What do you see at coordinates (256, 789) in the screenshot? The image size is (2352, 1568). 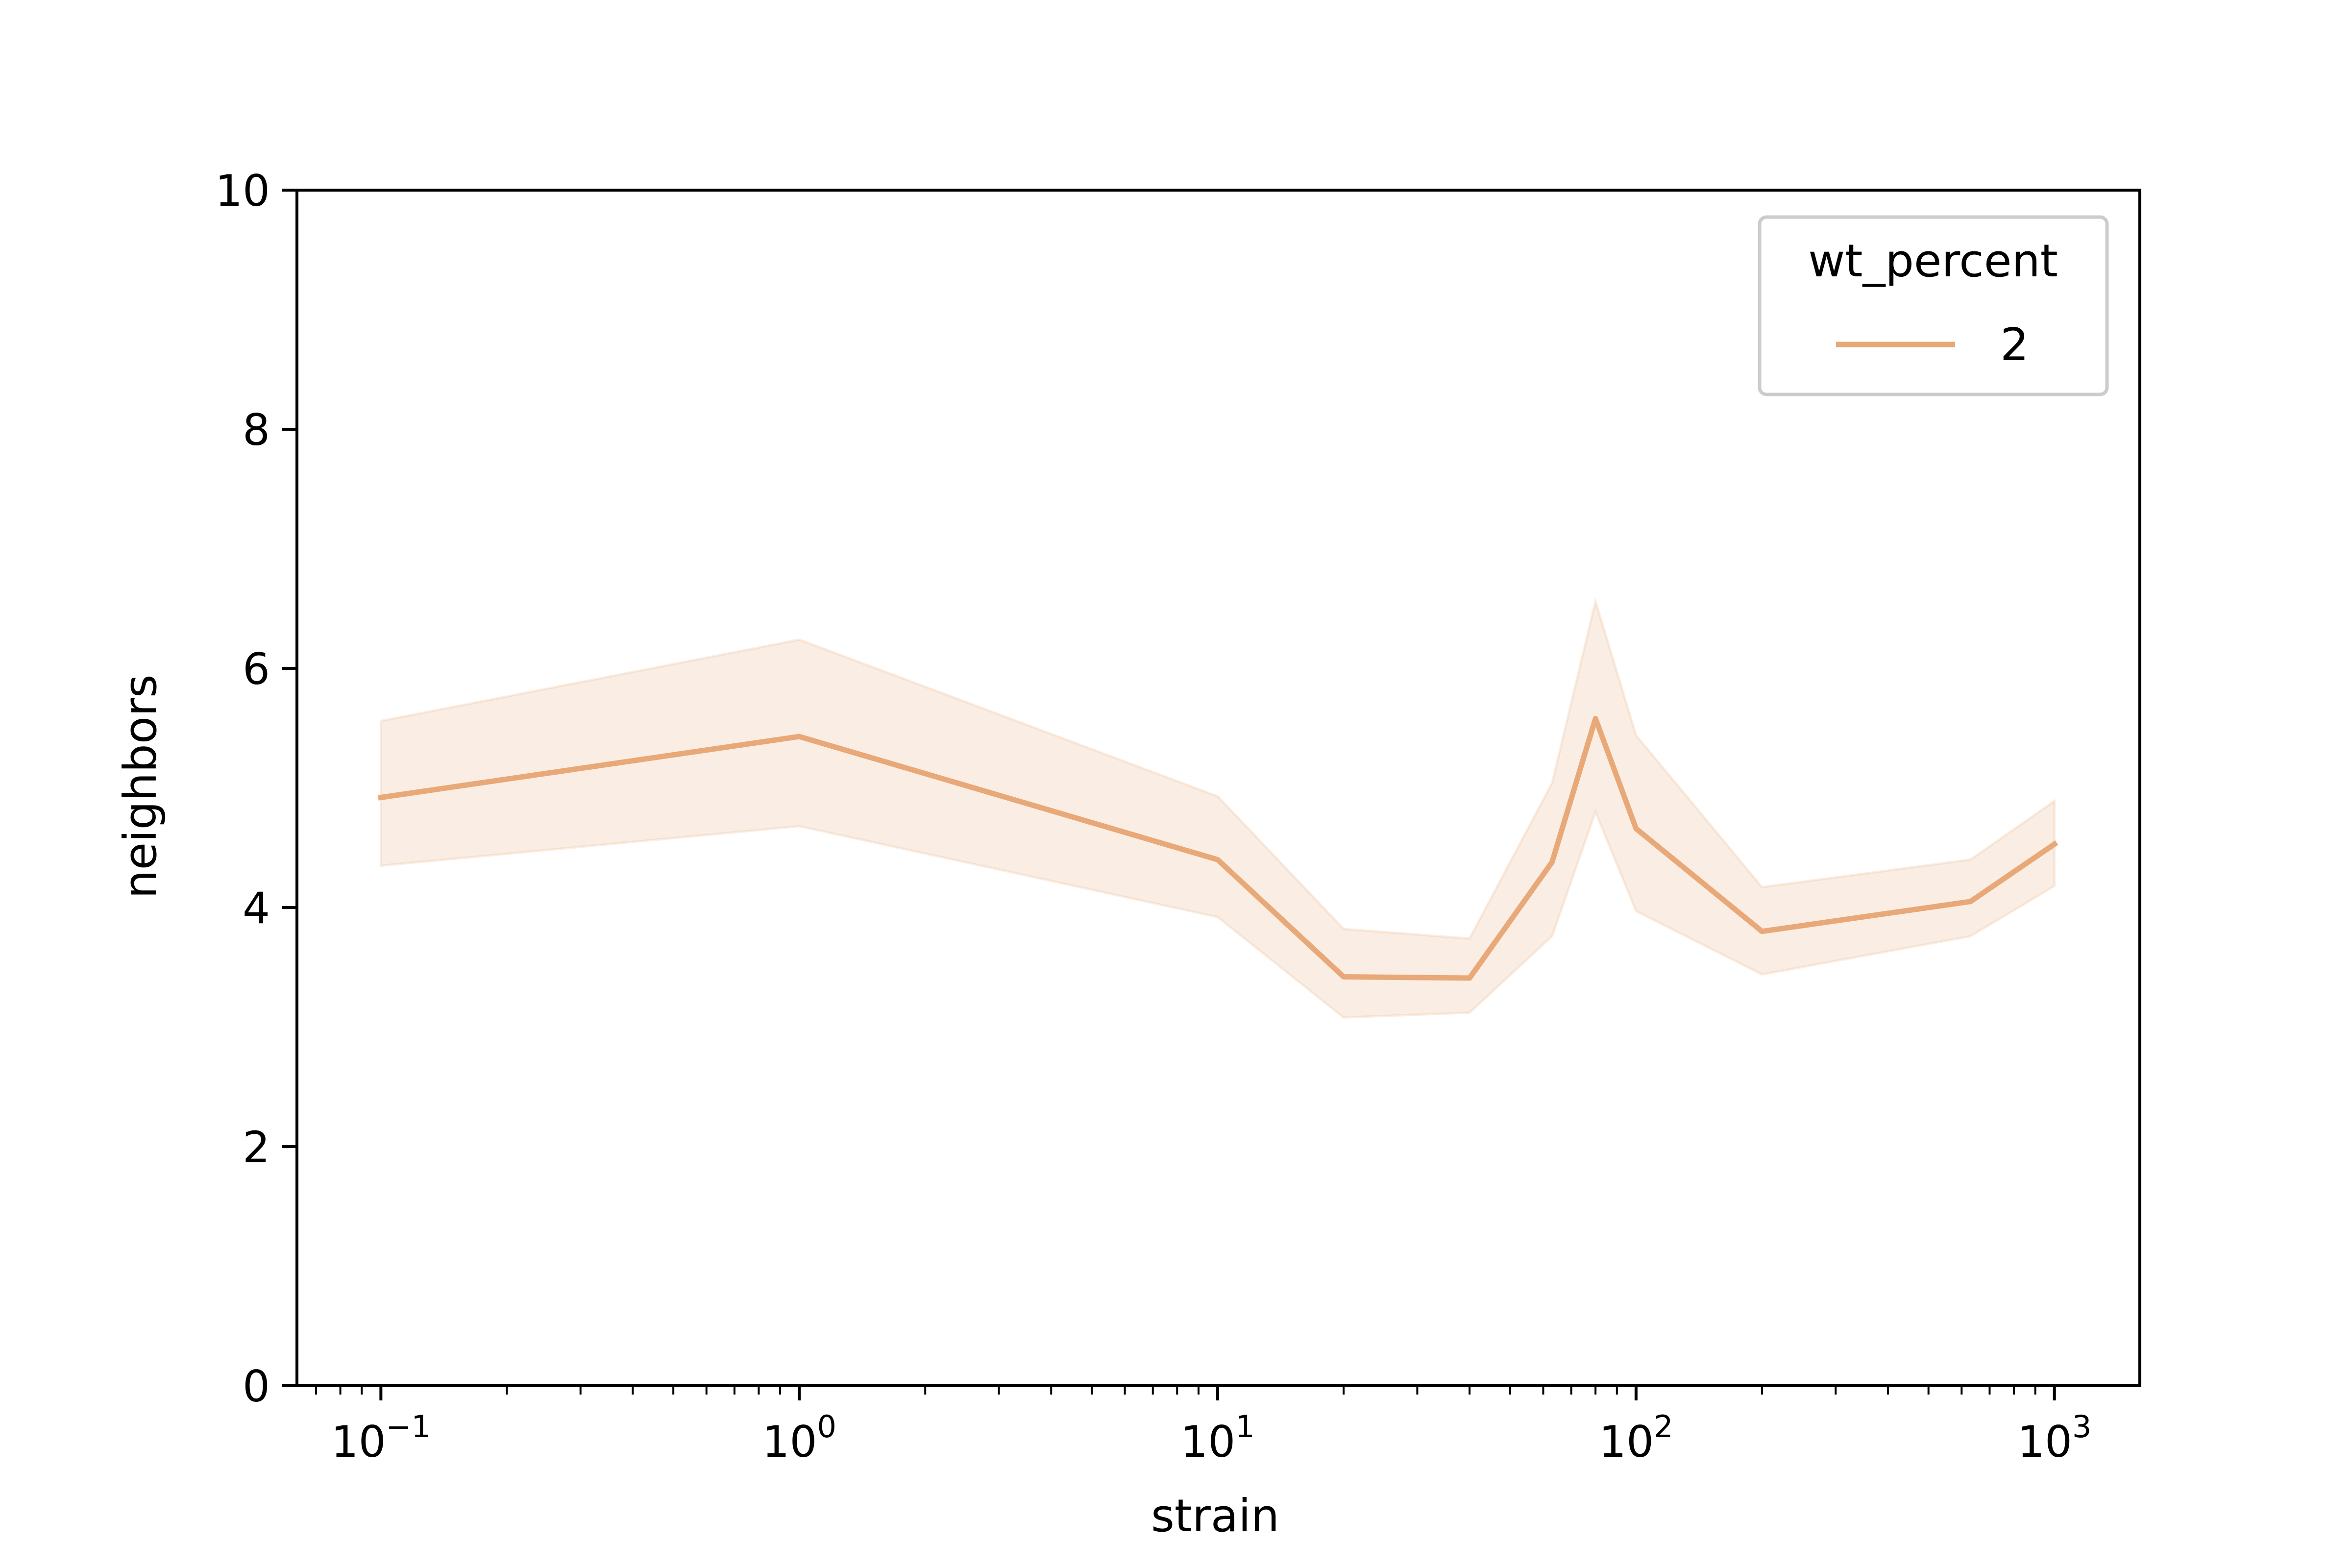 I see `y-axis-ticks: 0 2 4 6 8 10` at bounding box center [256, 789].